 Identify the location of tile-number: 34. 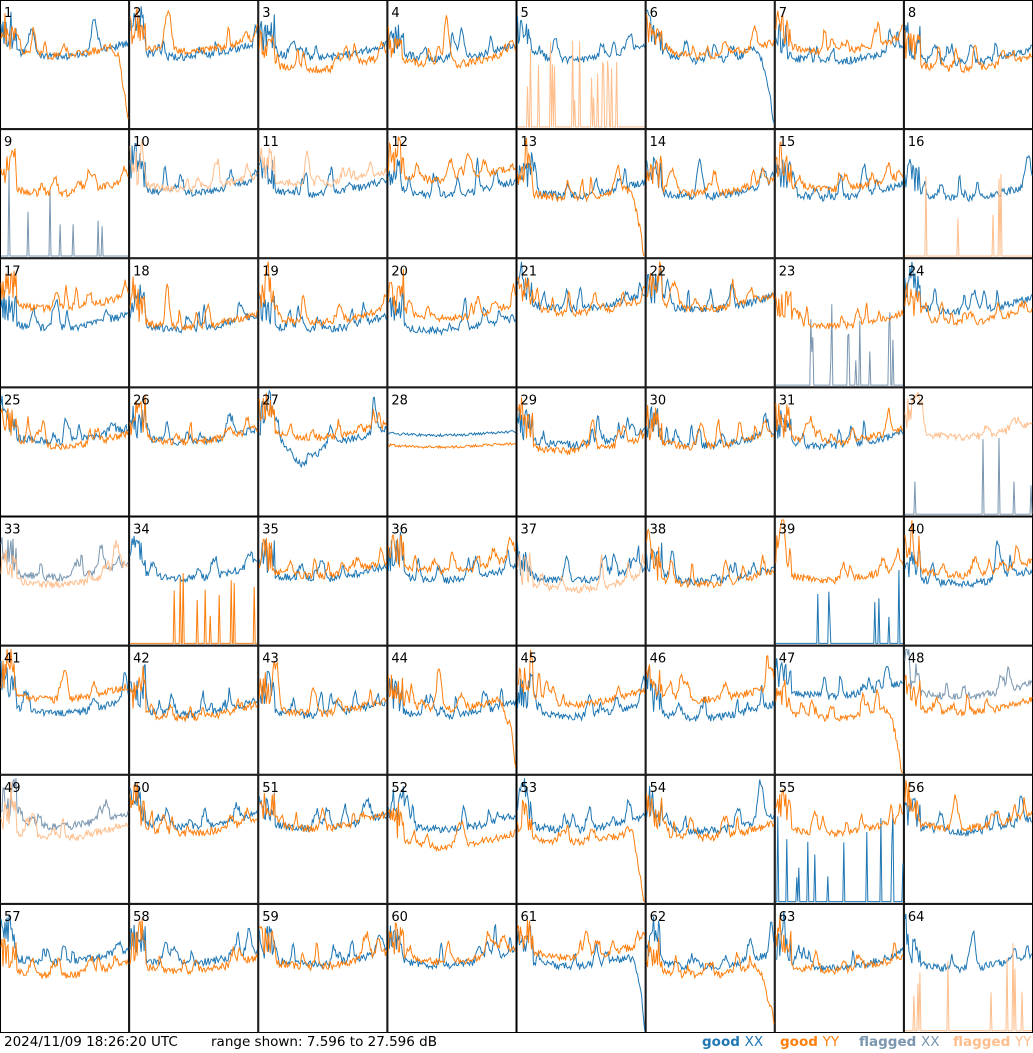
(141, 530).